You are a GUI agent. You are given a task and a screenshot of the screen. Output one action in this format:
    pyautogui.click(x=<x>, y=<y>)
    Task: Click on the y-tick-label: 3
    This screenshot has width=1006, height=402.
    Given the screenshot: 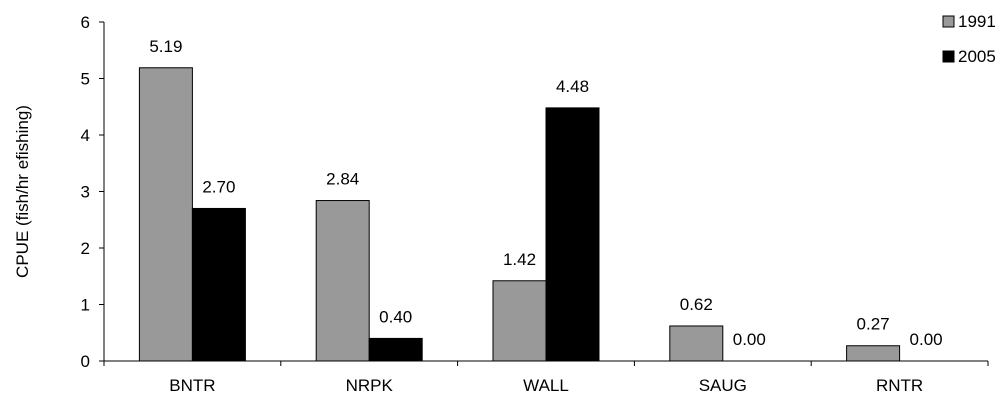 What is the action you would take?
    pyautogui.click(x=85, y=192)
    